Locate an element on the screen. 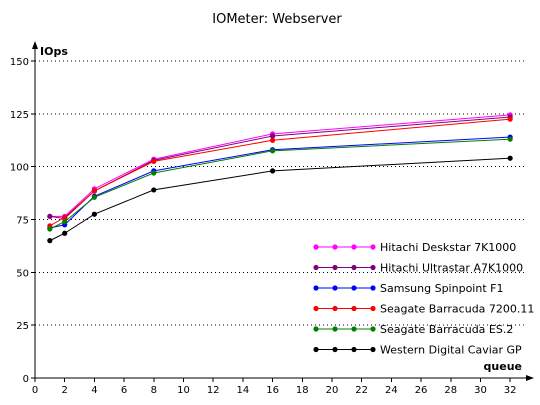 Image resolution: width=540 pixels, height=405 pixels. x-tick-label: 16 is located at coordinates (272, 390).